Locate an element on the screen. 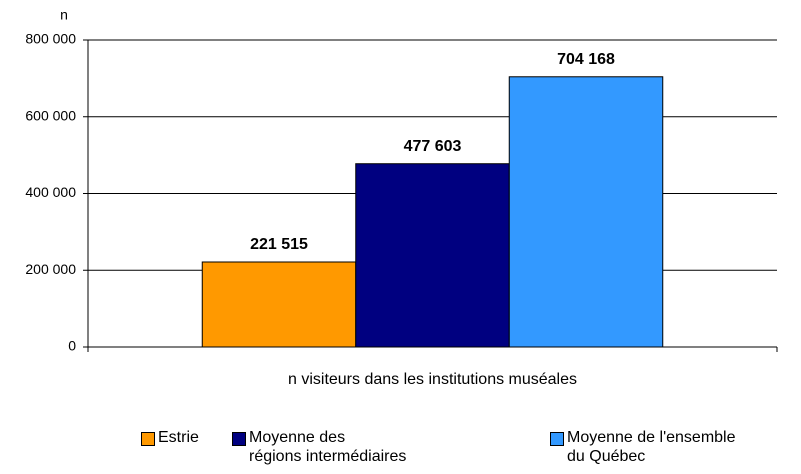 The image size is (801, 474). legend-label: Moyenne des régions intermédiaires is located at coordinates (328, 447).